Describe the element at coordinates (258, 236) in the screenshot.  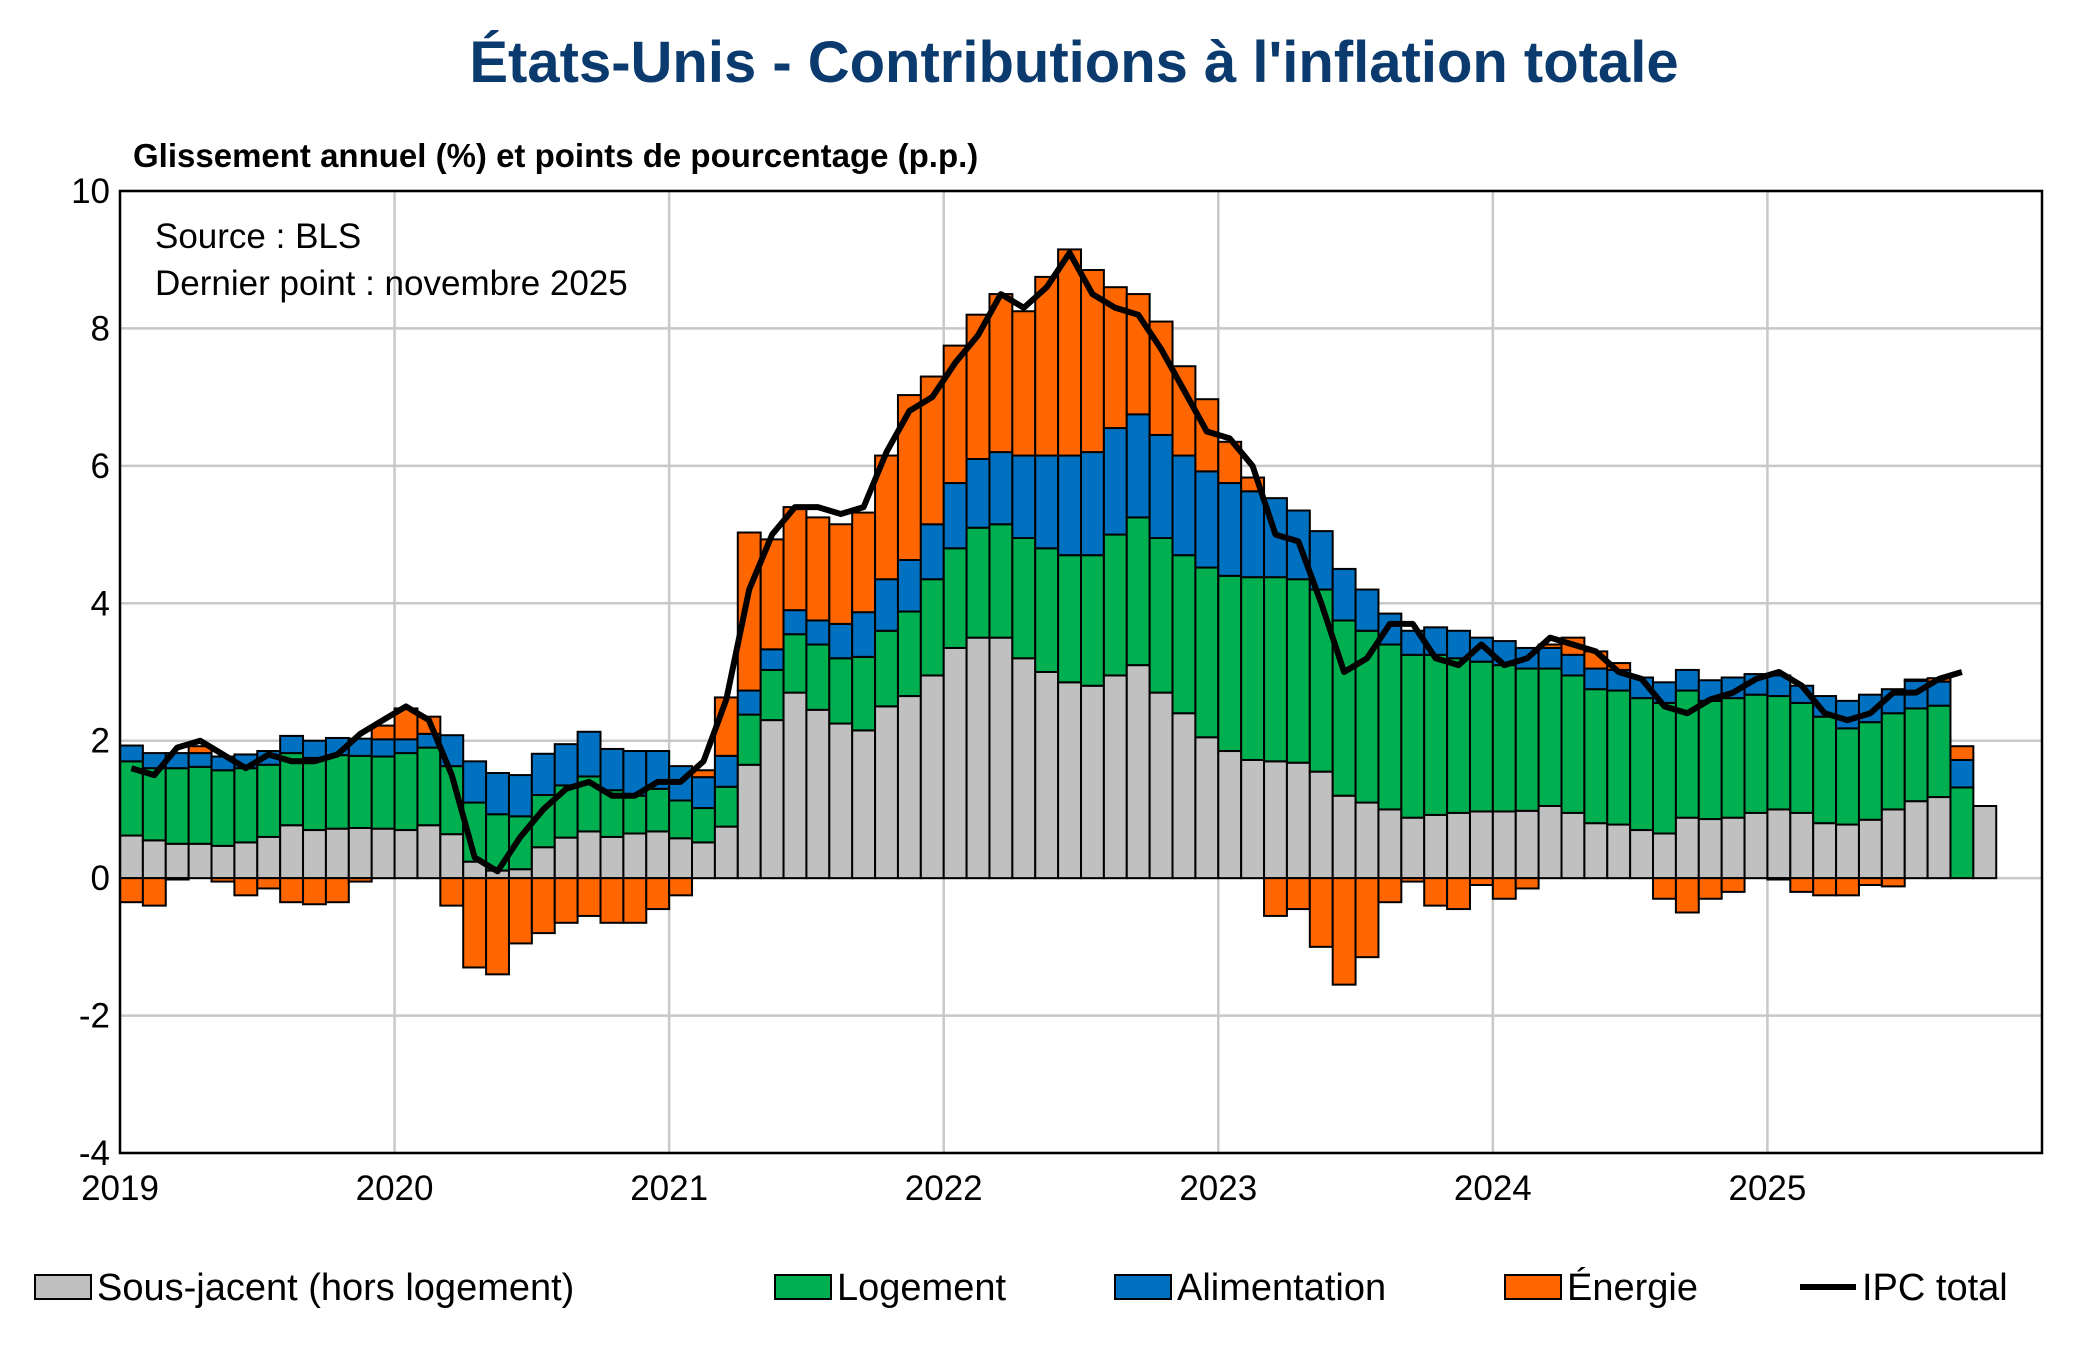
I see `source-note: Source : BLS` at that location.